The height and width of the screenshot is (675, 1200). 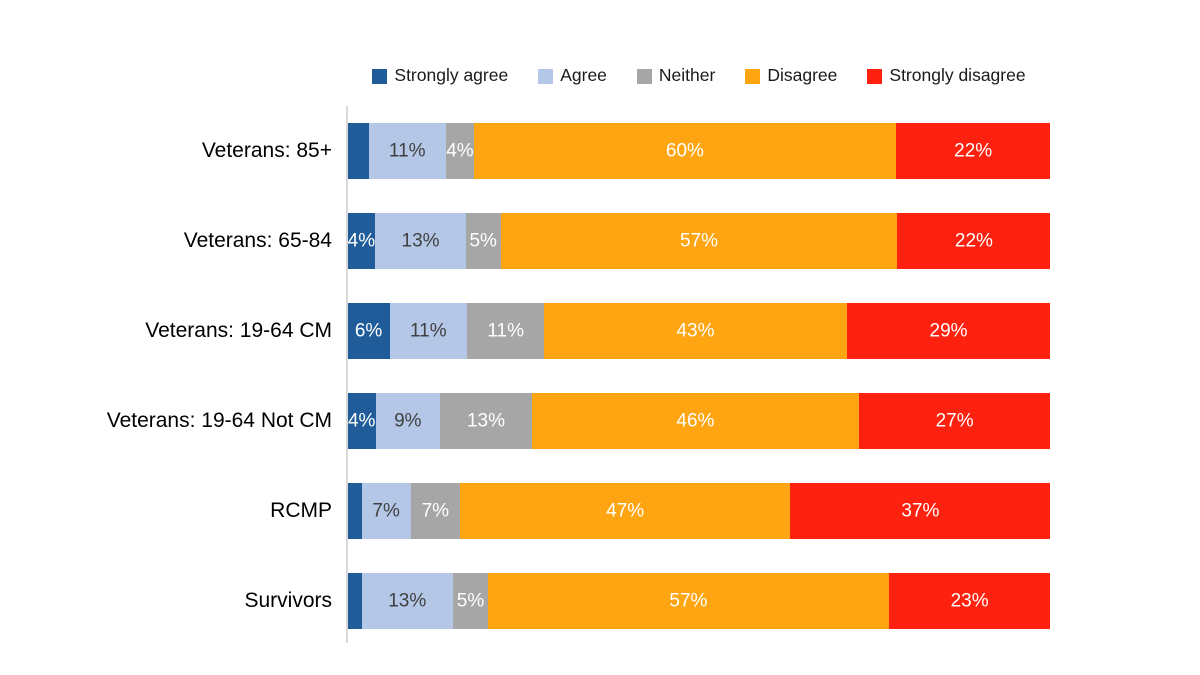 I want to click on legend-label: Strongly disagree, so click(x=957, y=75).